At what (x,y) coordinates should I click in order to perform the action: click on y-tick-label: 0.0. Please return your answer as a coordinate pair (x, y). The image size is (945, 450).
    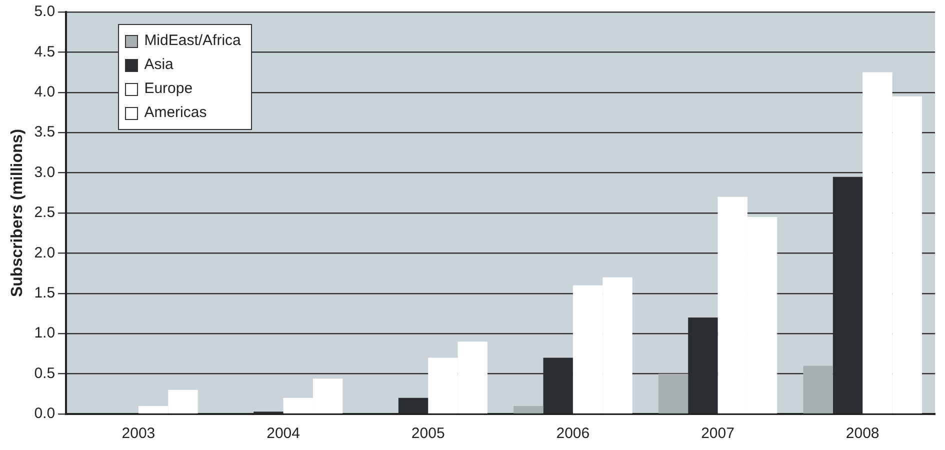
    Looking at the image, I should click on (45, 413).